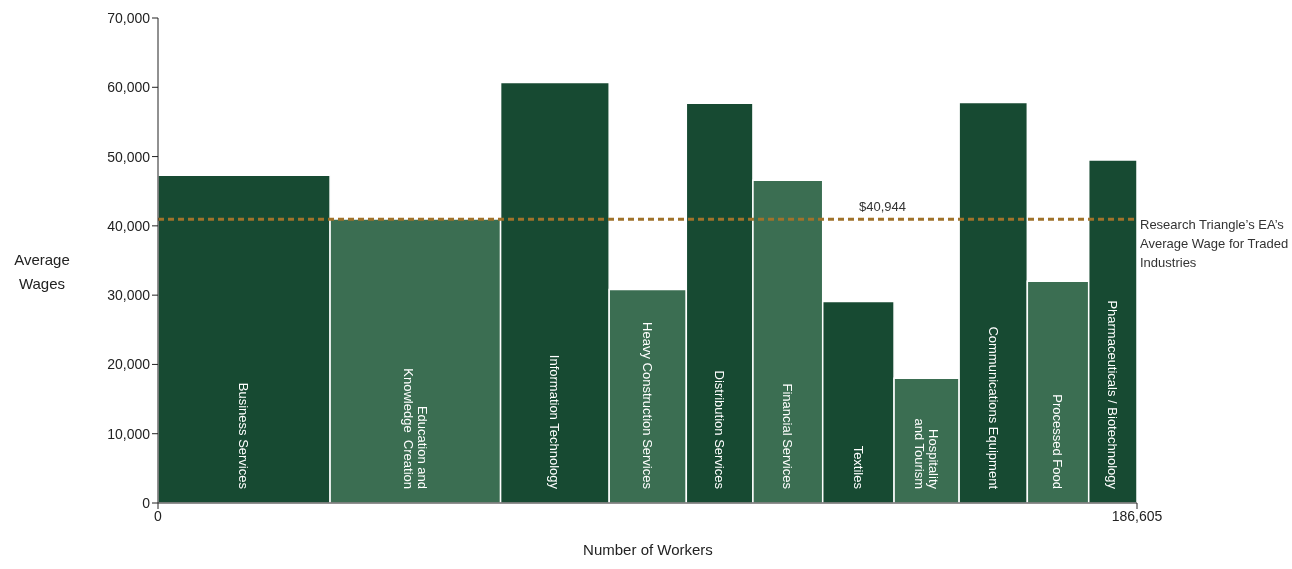 Image resolution: width=1292 pixels, height=569 pixels. I want to click on x-axis-title: Number of Workers, so click(648, 549).